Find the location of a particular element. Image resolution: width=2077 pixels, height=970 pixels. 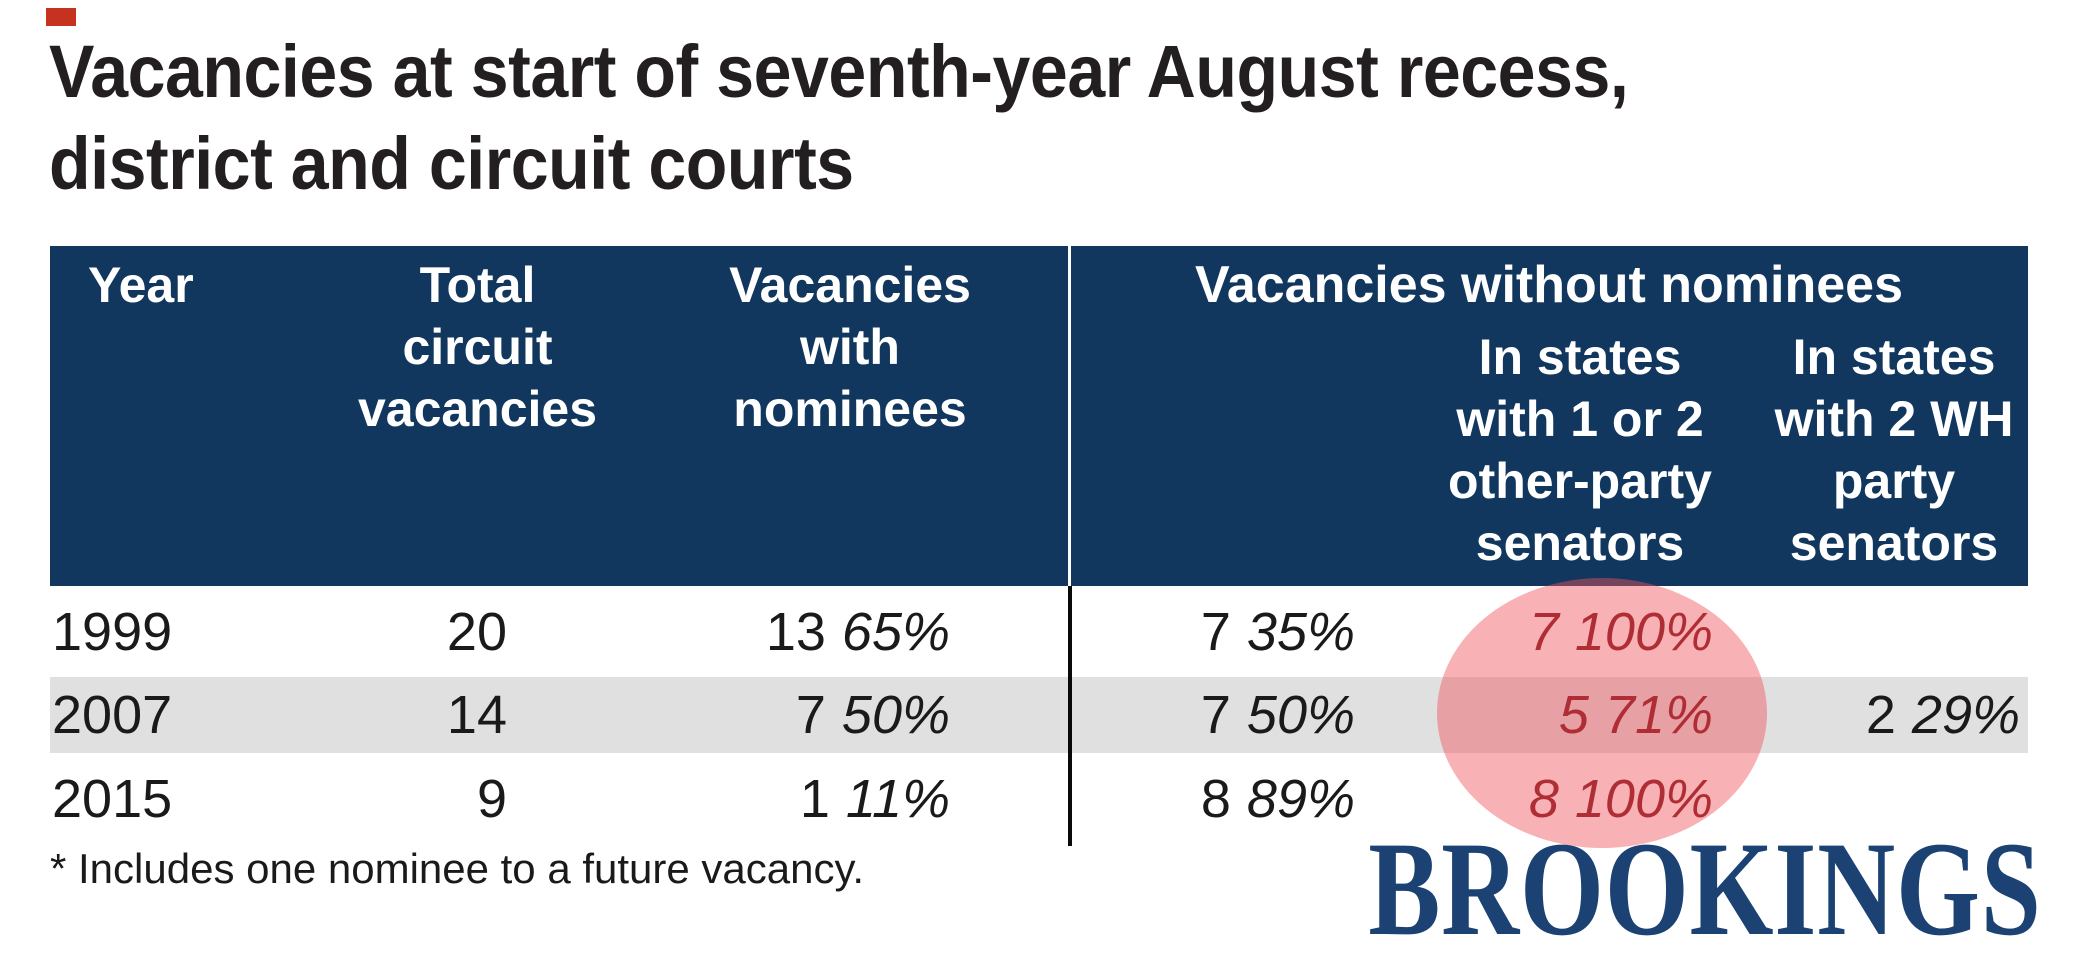

sub-header-spacer is located at coordinates (1235, 450).